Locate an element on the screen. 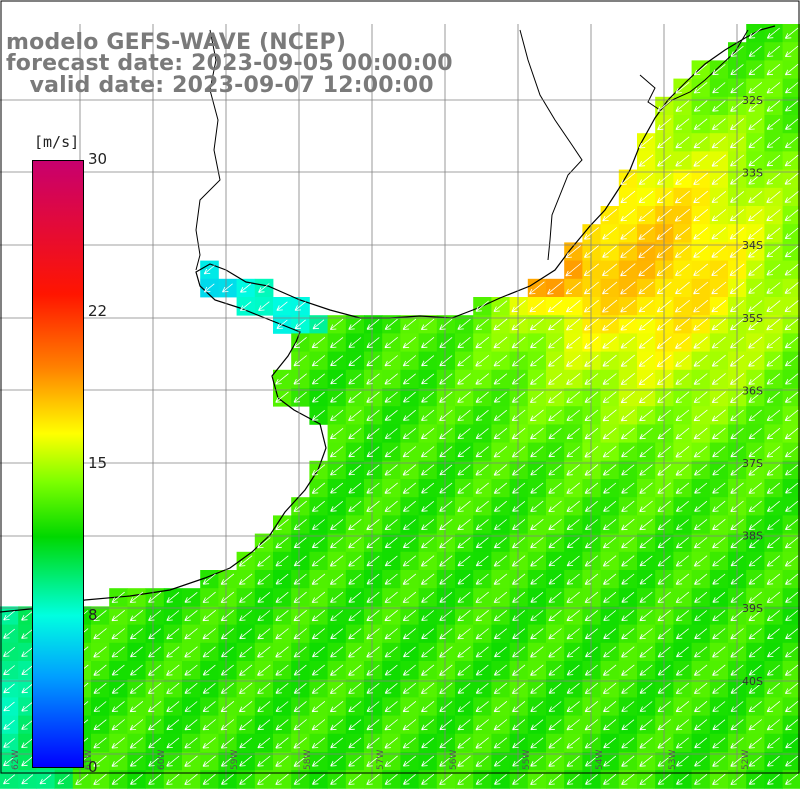  longitude-label: 59W is located at coordinates (235, 760).